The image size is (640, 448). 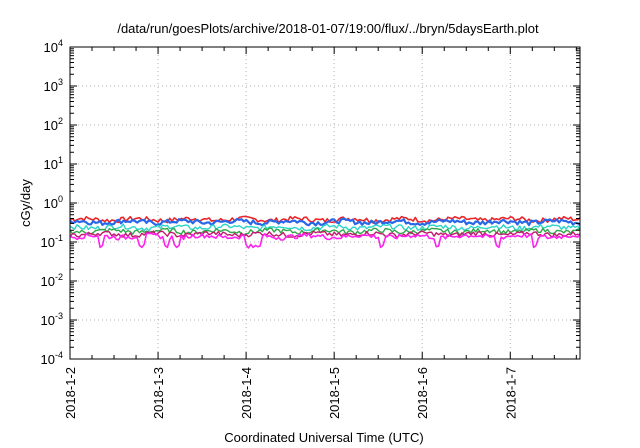 What do you see at coordinates (52, 241) in the screenshot?
I see `y-tick-label: 10⁻¹` at bounding box center [52, 241].